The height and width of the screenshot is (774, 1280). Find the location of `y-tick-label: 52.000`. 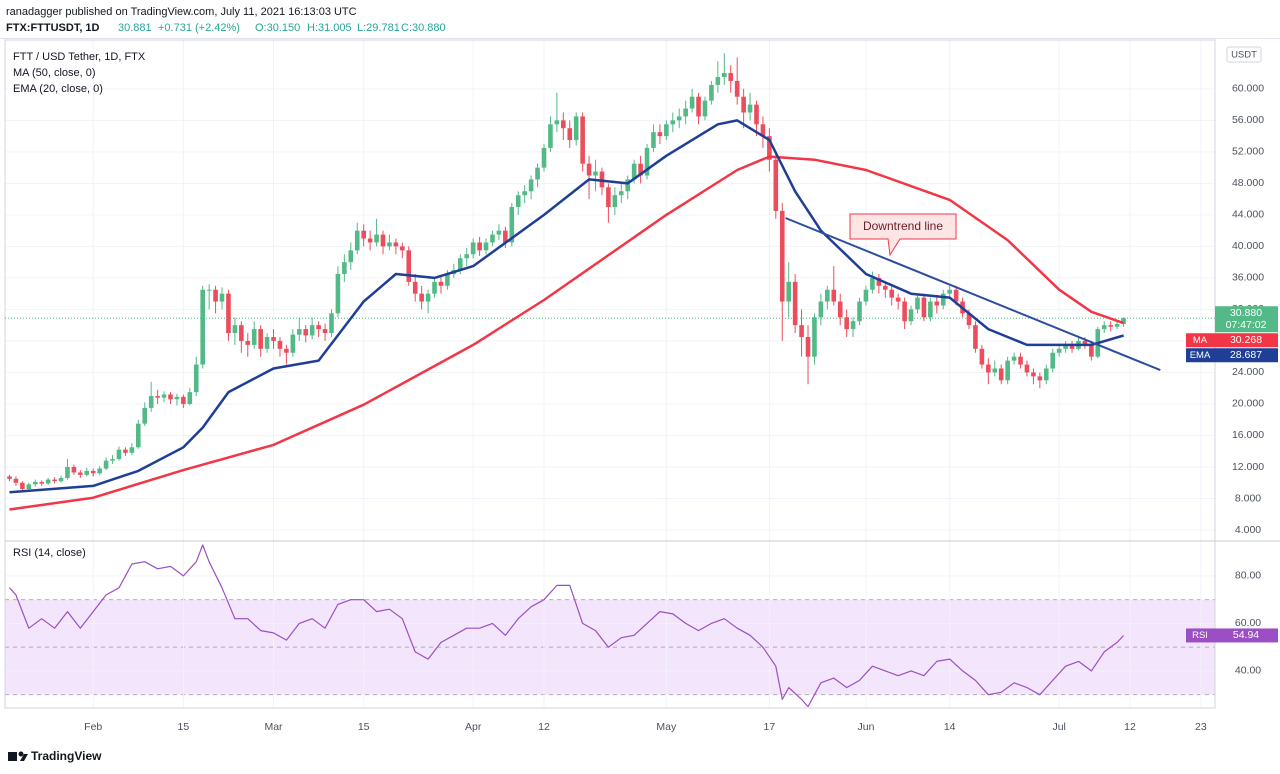

y-tick-label: 52.000 is located at coordinates (1248, 152).